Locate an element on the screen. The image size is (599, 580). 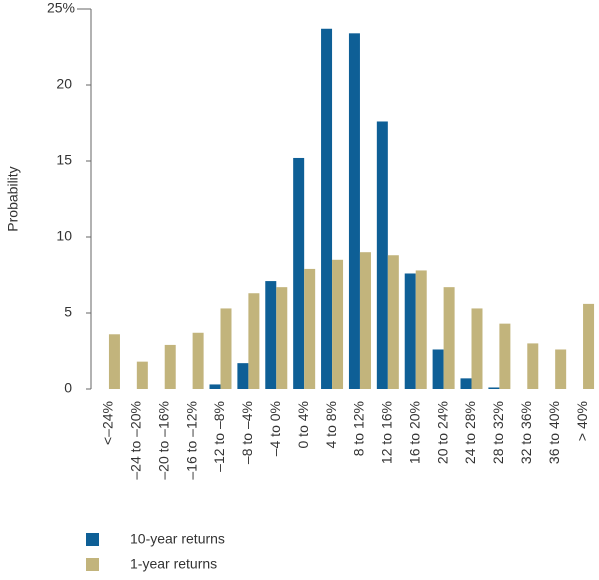
y-tick-label: 15 is located at coordinates (64, 160).